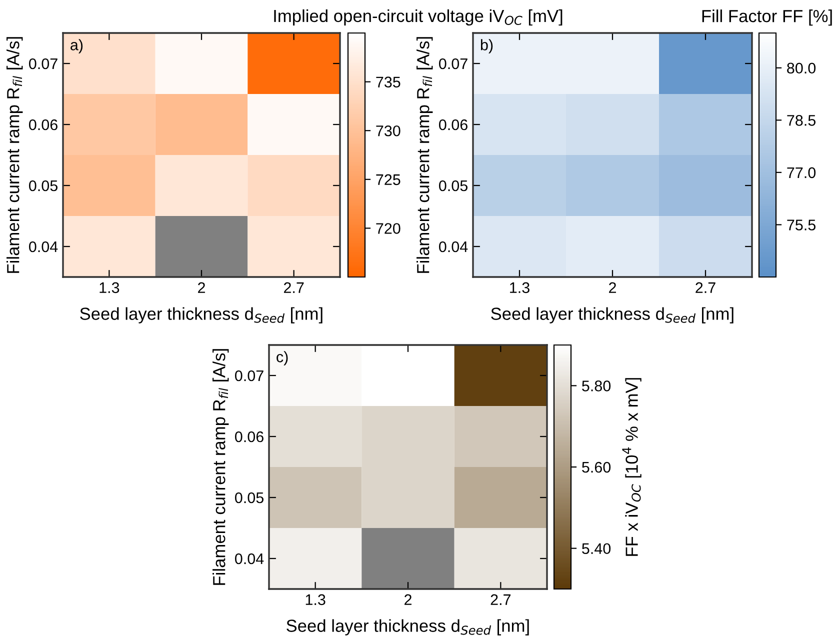 This screenshot has height=636, width=837. I want to click on color-bar-label: 77.0, so click(801, 172).